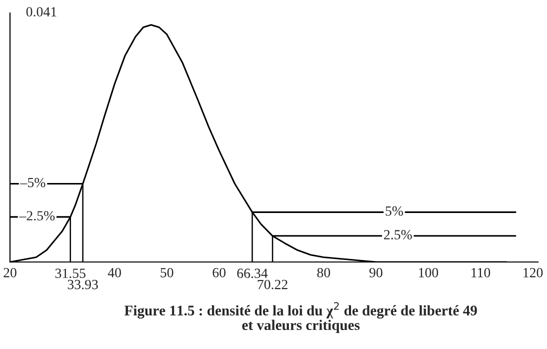 This screenshot has width=547, height=349. I want to click on x-tick-label: 90, so click(375, 273).